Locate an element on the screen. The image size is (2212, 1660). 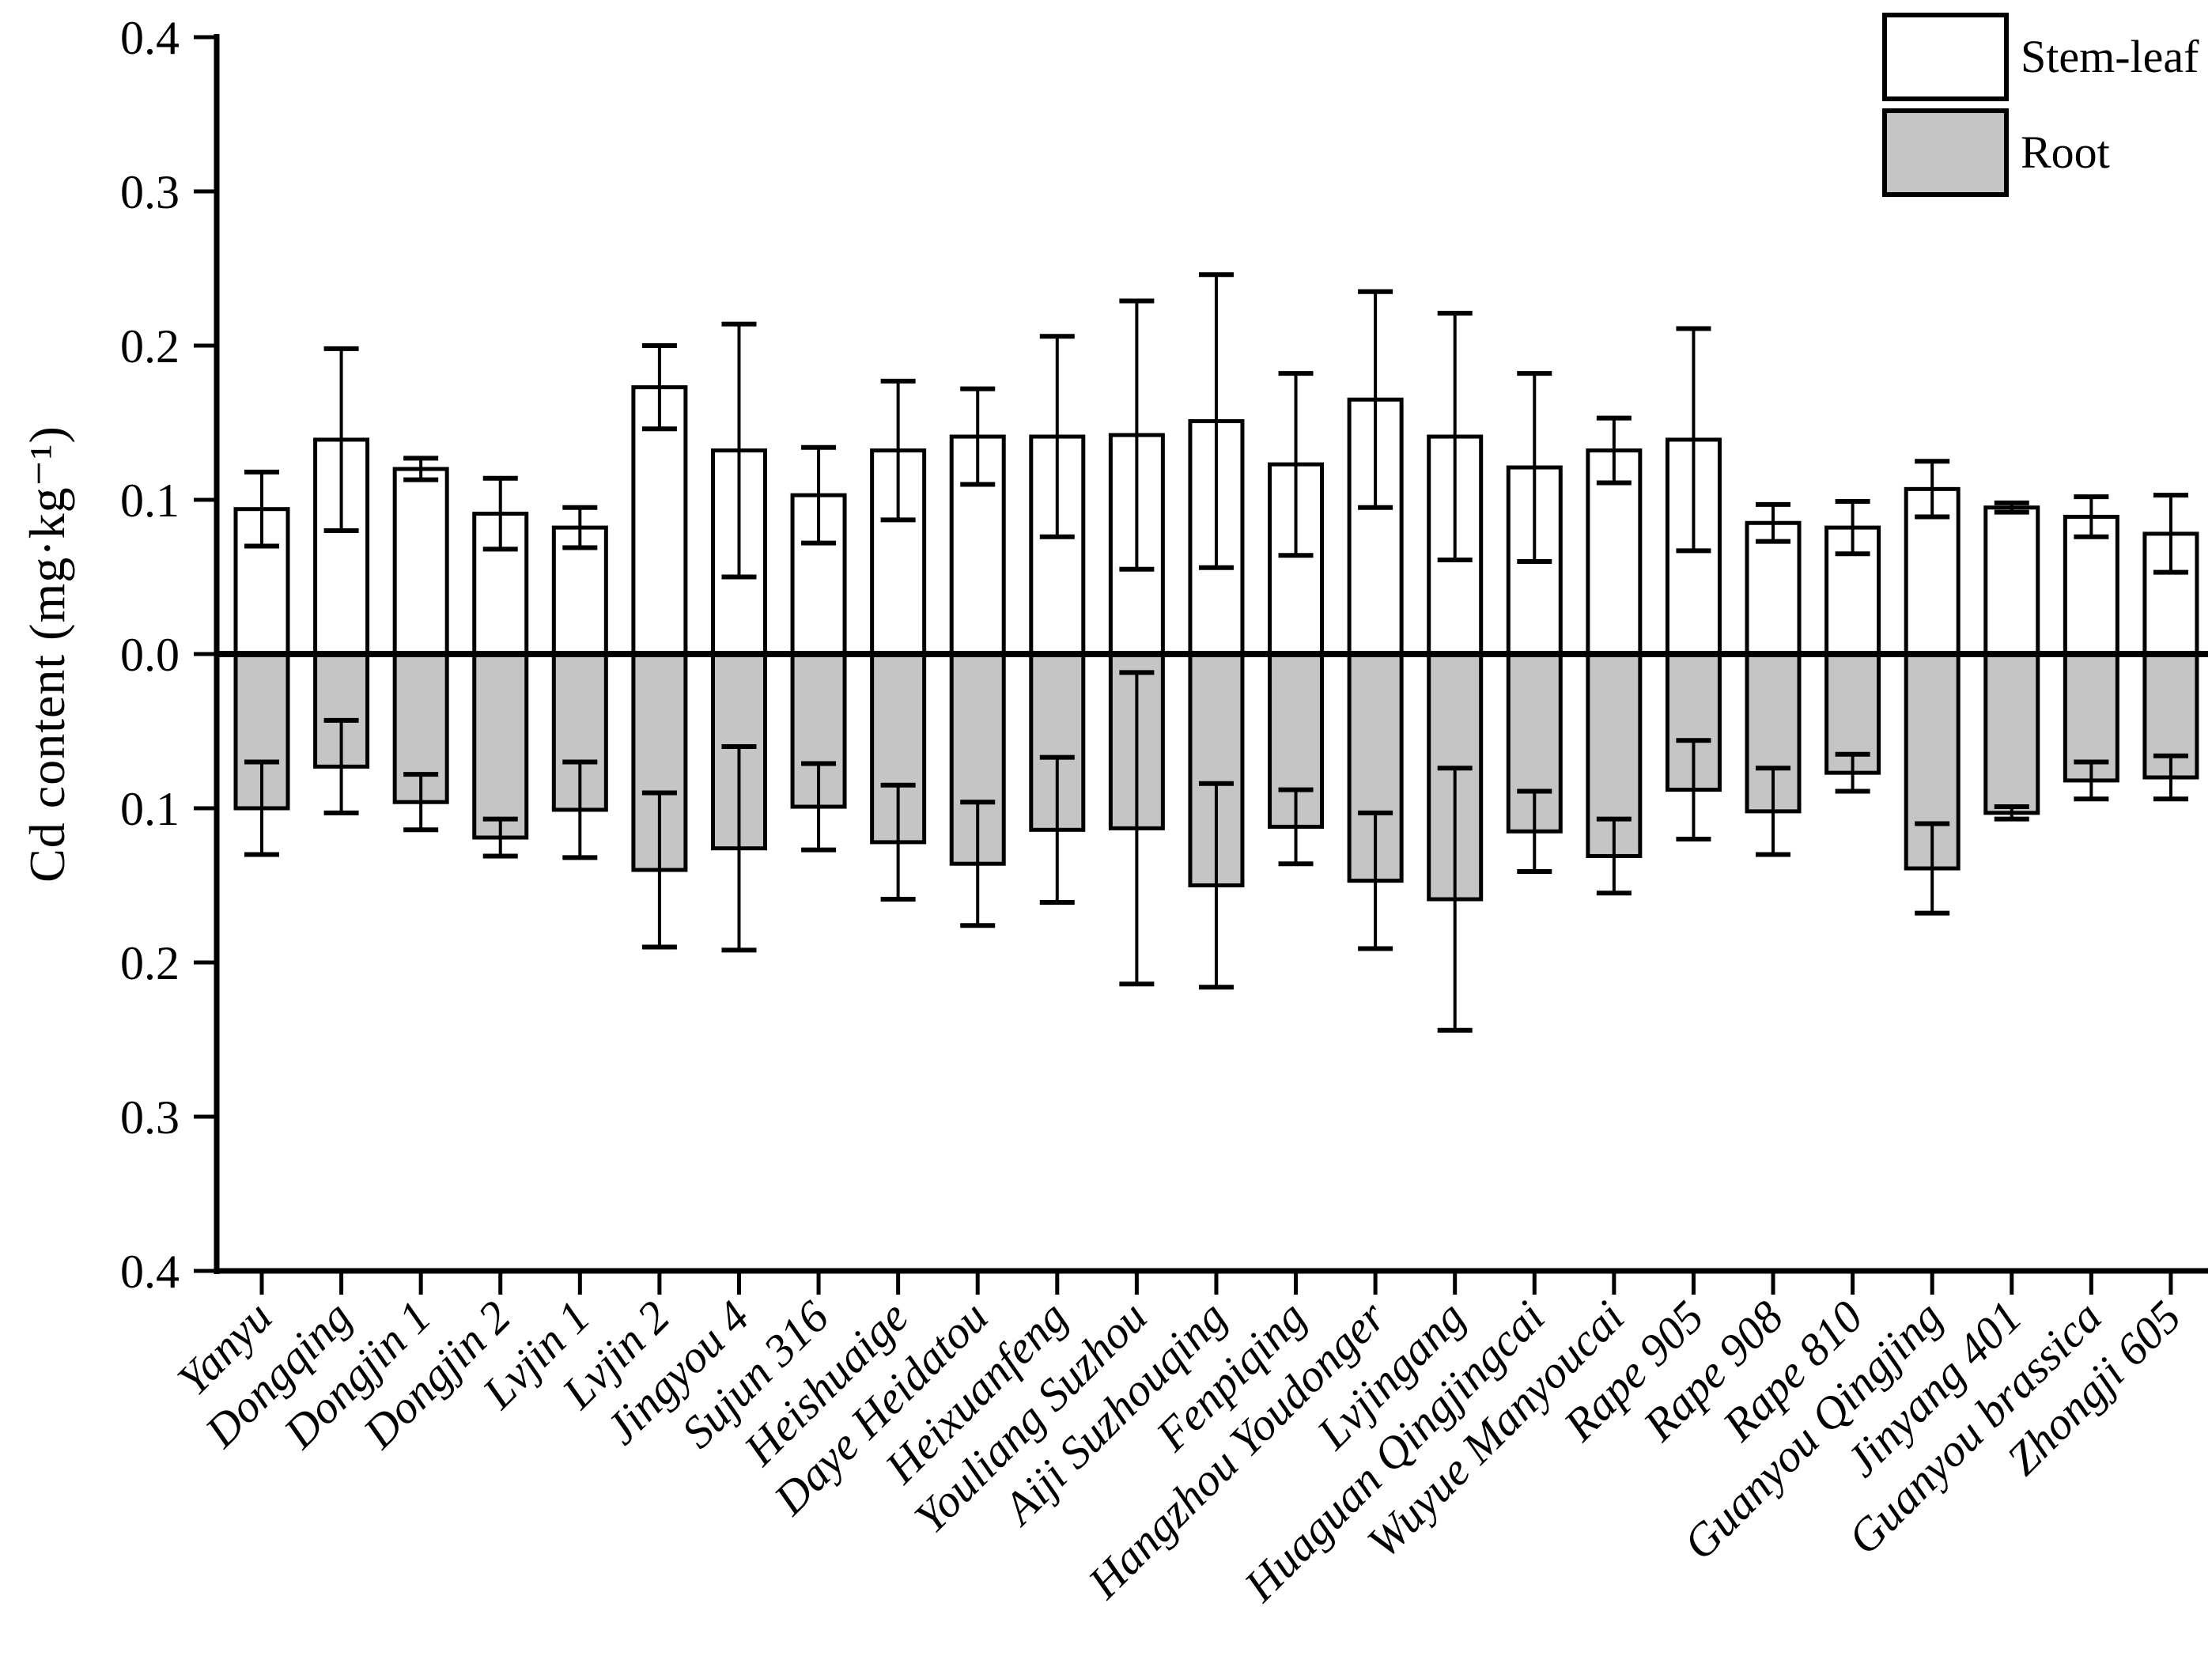
legend: Stem-leaf Root is located at coordinates (2041, 105).